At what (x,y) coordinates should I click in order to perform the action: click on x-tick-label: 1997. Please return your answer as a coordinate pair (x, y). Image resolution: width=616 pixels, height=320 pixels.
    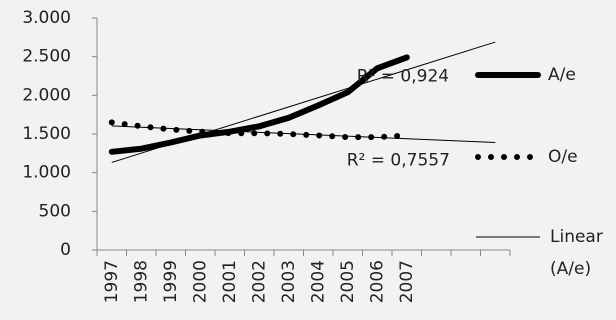
    Looking at the image, I should click on (112, 281).